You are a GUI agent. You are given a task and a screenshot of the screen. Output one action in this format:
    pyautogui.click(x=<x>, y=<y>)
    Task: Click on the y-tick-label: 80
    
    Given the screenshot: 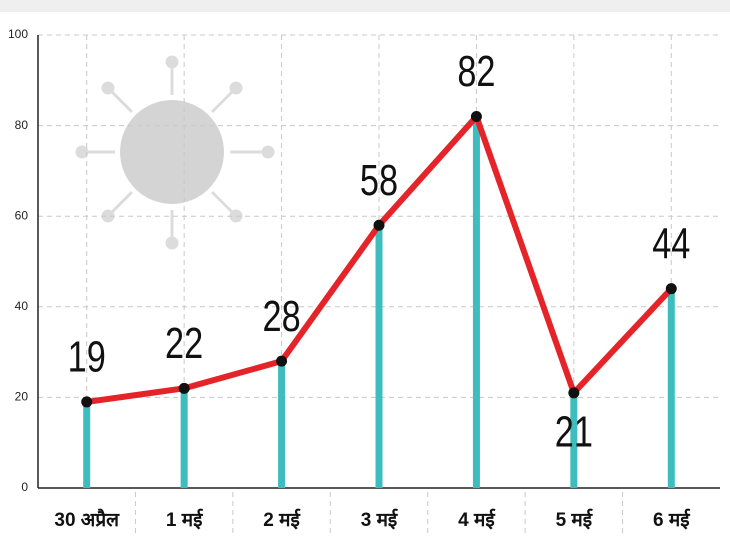 What is the action you would take?
    pyautogui.click(x=22, y=125)
    